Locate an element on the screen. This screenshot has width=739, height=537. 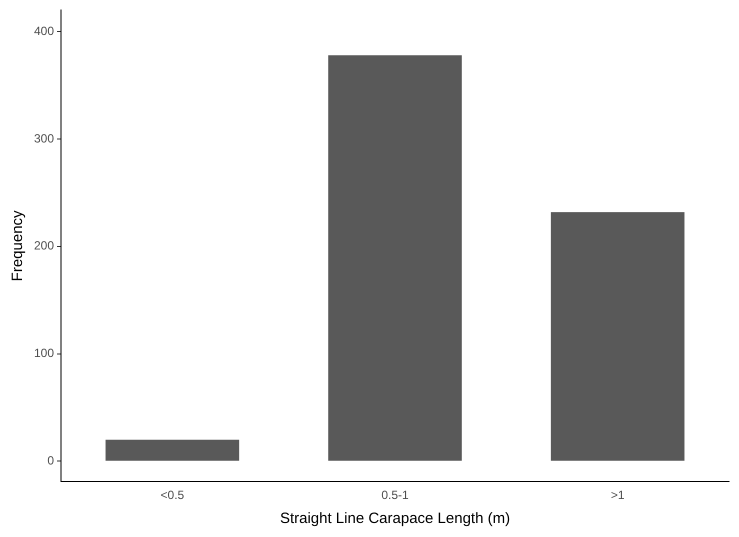
y-tick-label: 100 is located at coordinates (44, 353).